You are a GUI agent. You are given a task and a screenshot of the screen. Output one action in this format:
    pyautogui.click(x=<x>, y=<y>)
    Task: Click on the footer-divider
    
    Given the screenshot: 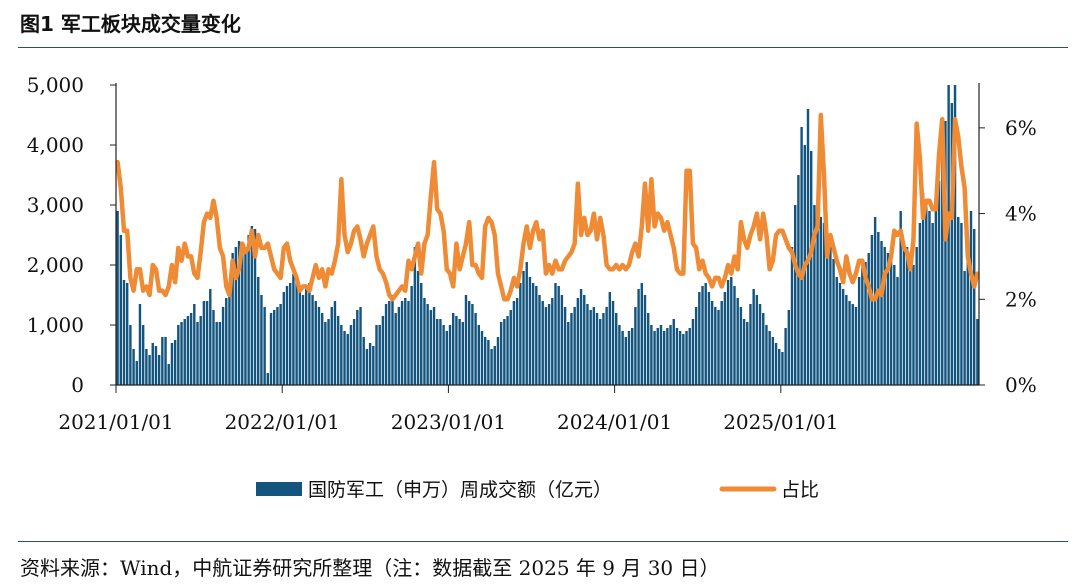 What is the action you would take?
    pyautogui.click(x=543, y=541)
    